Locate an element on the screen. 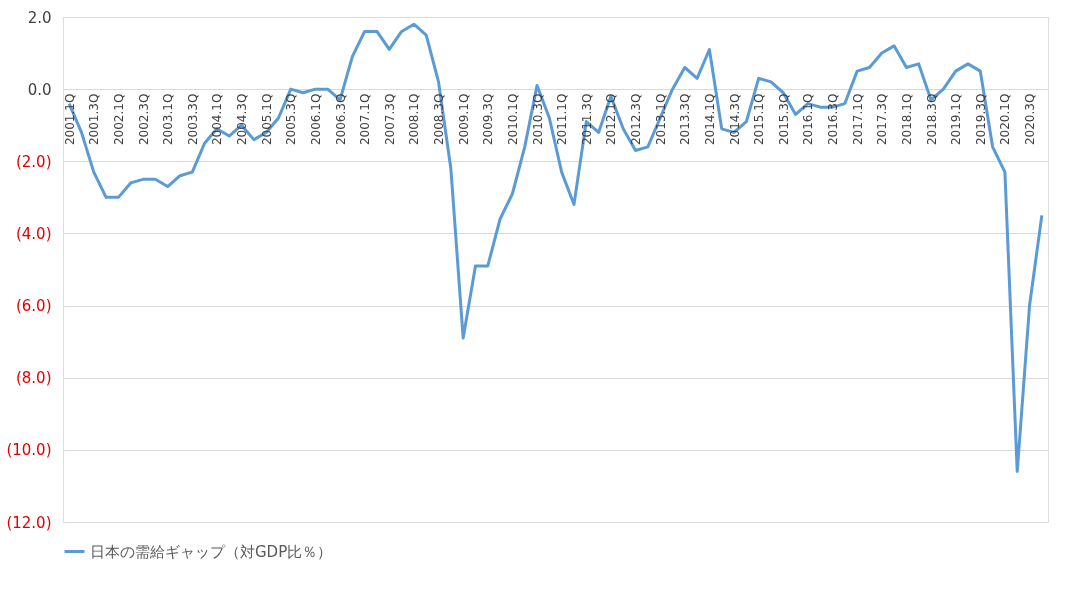  x-tick-label: 2007.1Q is located at coordinates (365, 119).